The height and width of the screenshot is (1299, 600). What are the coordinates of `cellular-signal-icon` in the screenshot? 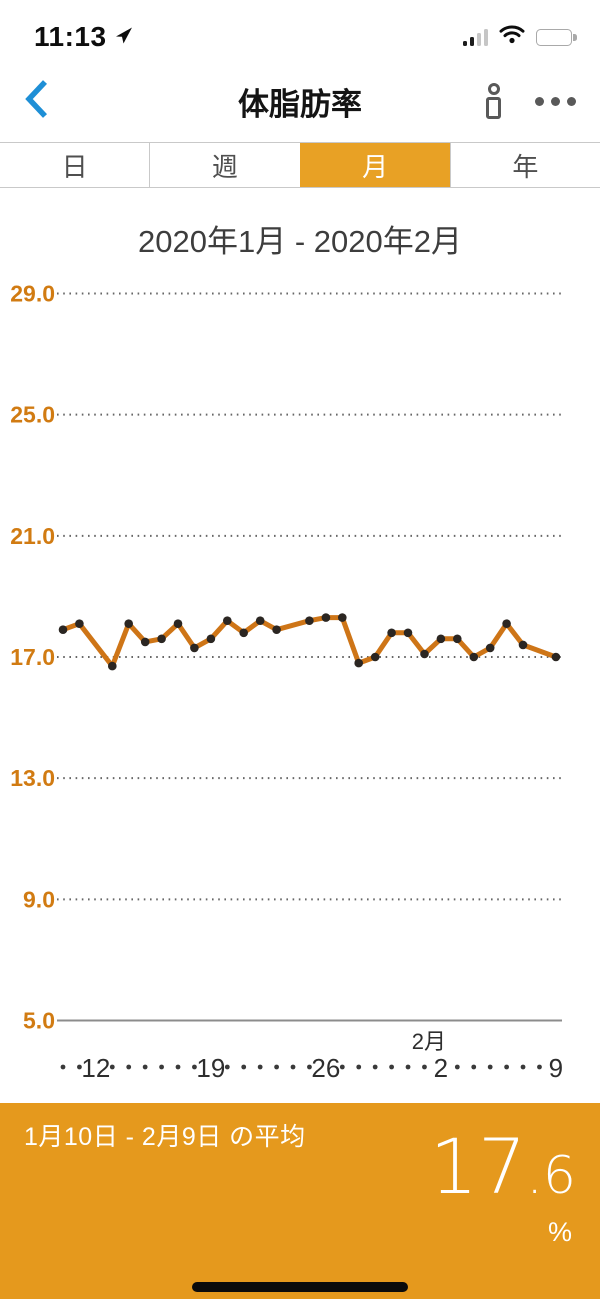 It's located at (475, 37).